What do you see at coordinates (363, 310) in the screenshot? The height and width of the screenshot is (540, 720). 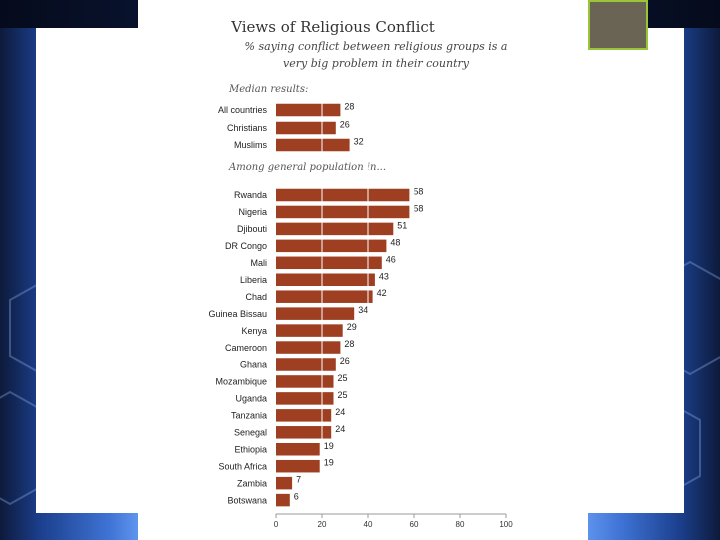 I see `data-label: 34` at bounding box center [363, 310].